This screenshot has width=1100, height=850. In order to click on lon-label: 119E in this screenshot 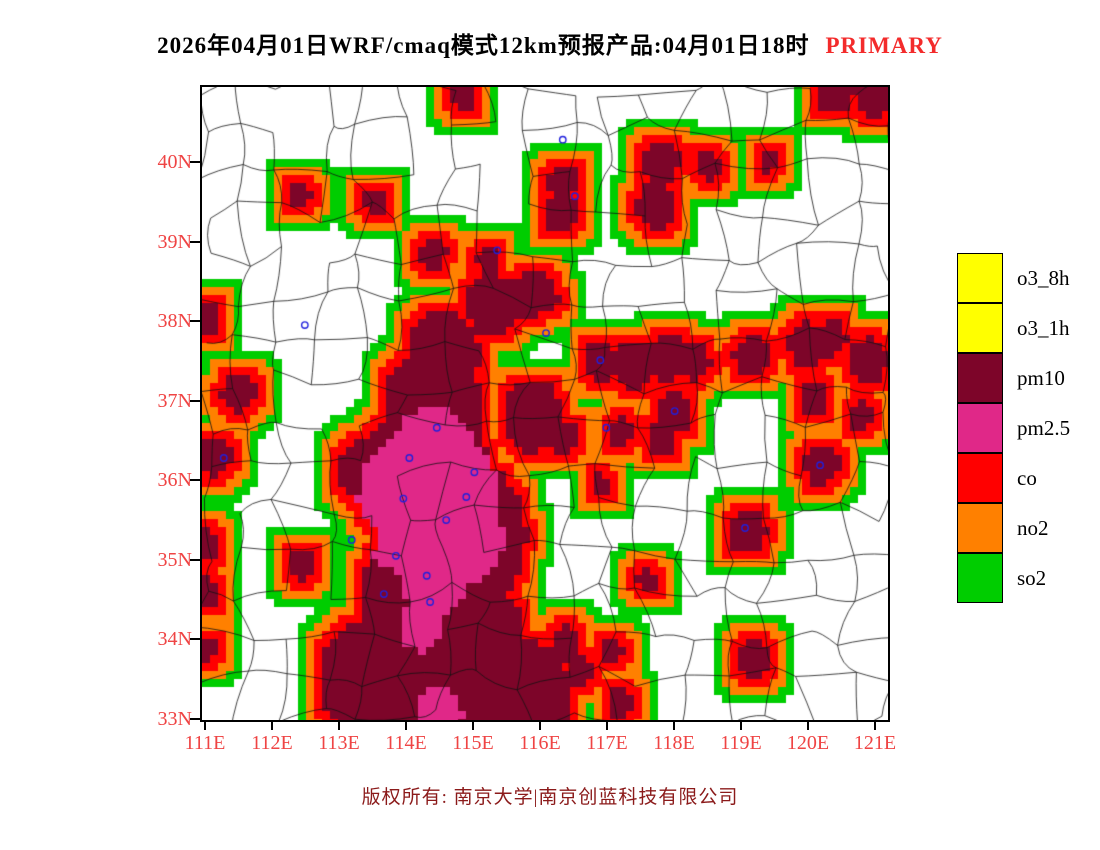, I will do `click(741, 743)`.